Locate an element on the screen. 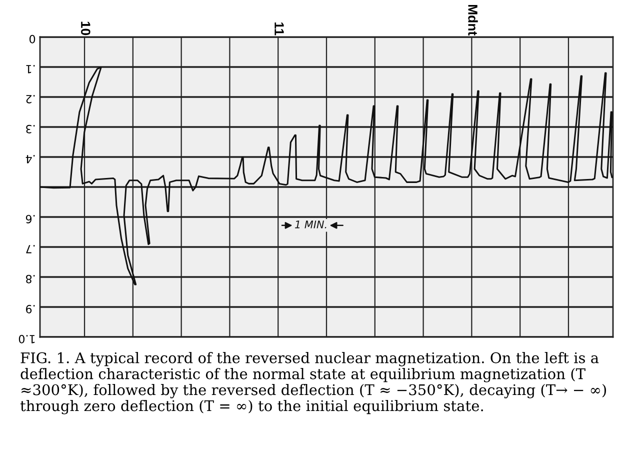 The height and width of the screenshot is (455, 639). x-tick-label: 11 is located at coordinates (279, 29).